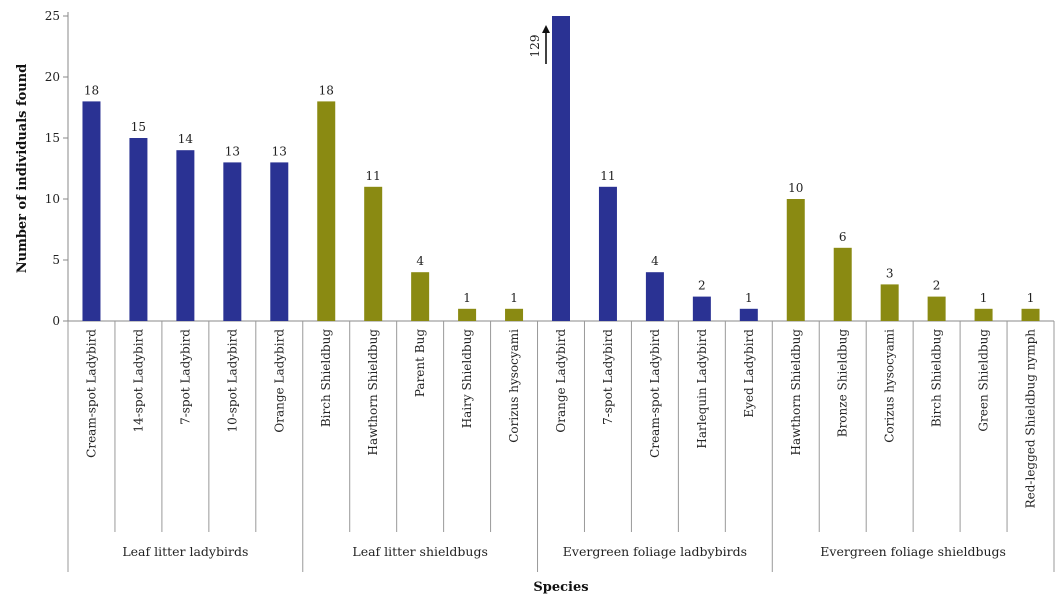  I want to click on category-label: Red-legged Shieldbug nymph, so click(1031, 419).